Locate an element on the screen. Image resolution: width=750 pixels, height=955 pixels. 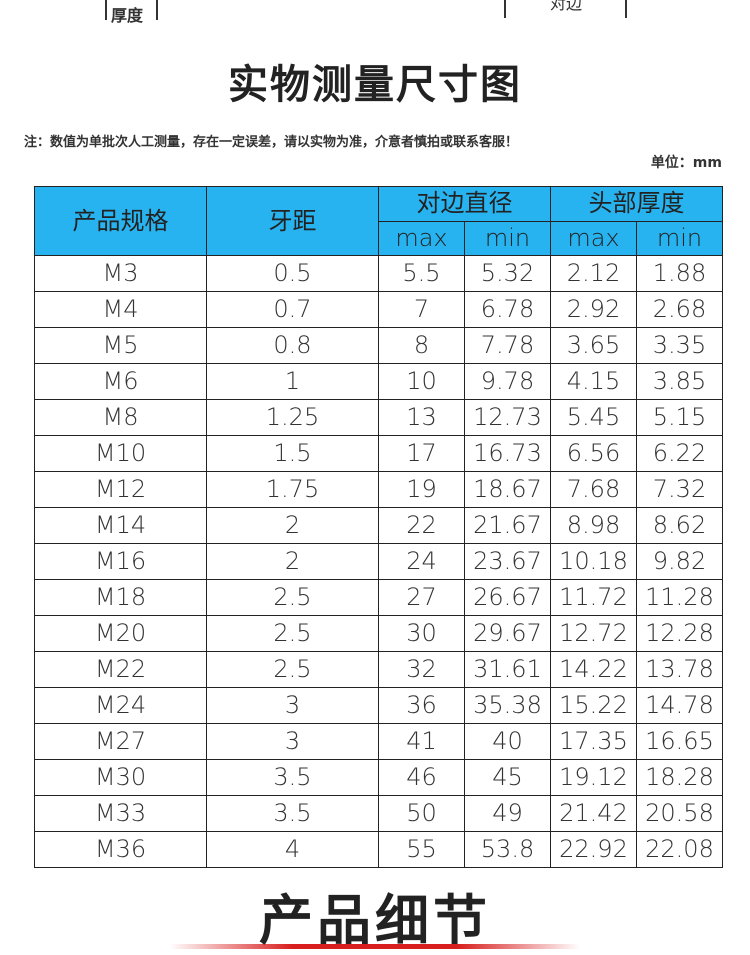
table-cell: 53.8 is located at coordinates (507, 849).